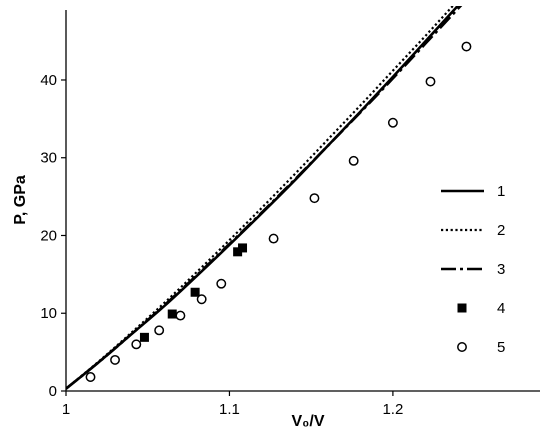 The image size is (550, 434). I want to click on y-tick-label: 30, so click(48, 158).